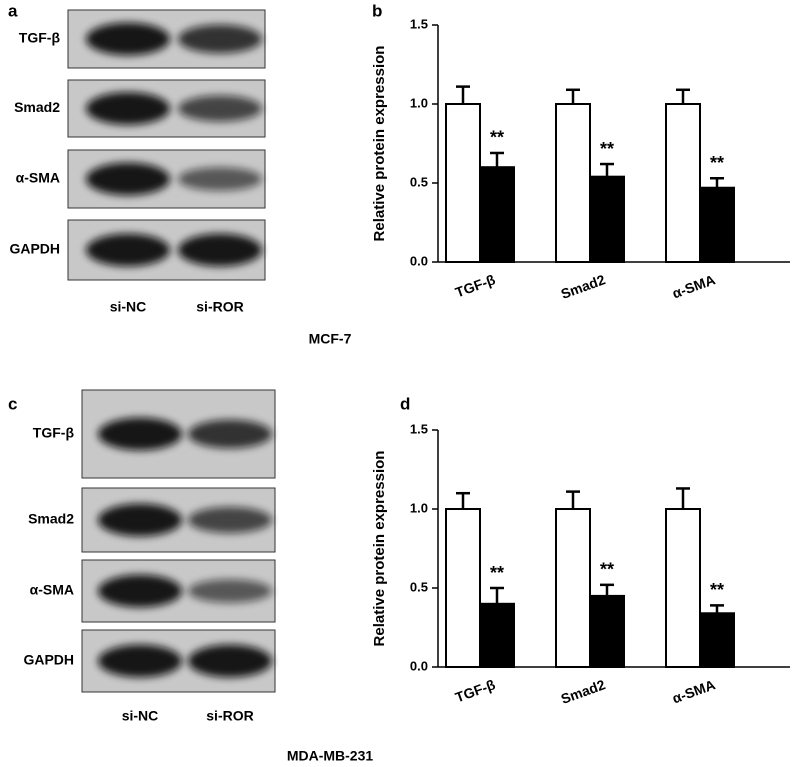  I want to click on panel-letter: a, so click(13, 10).